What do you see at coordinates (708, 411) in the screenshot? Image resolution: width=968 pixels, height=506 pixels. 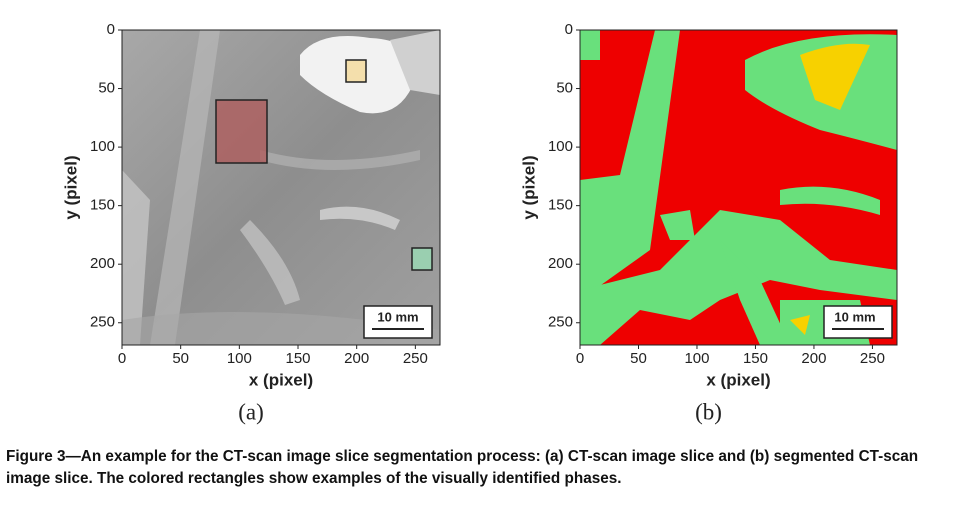 I see `panel-label: (b)` at bounding box center [708, 411].